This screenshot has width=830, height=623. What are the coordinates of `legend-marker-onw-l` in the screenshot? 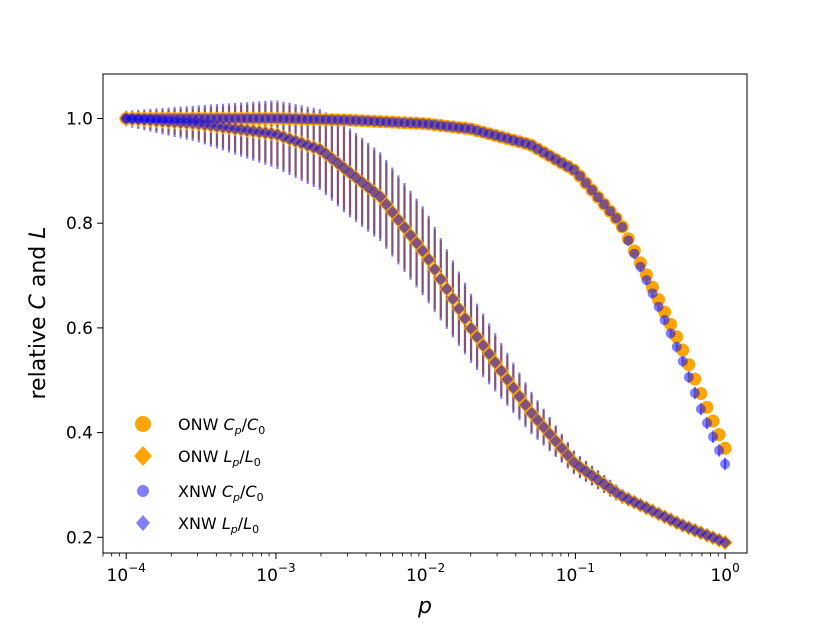 It's located at (143, 456).